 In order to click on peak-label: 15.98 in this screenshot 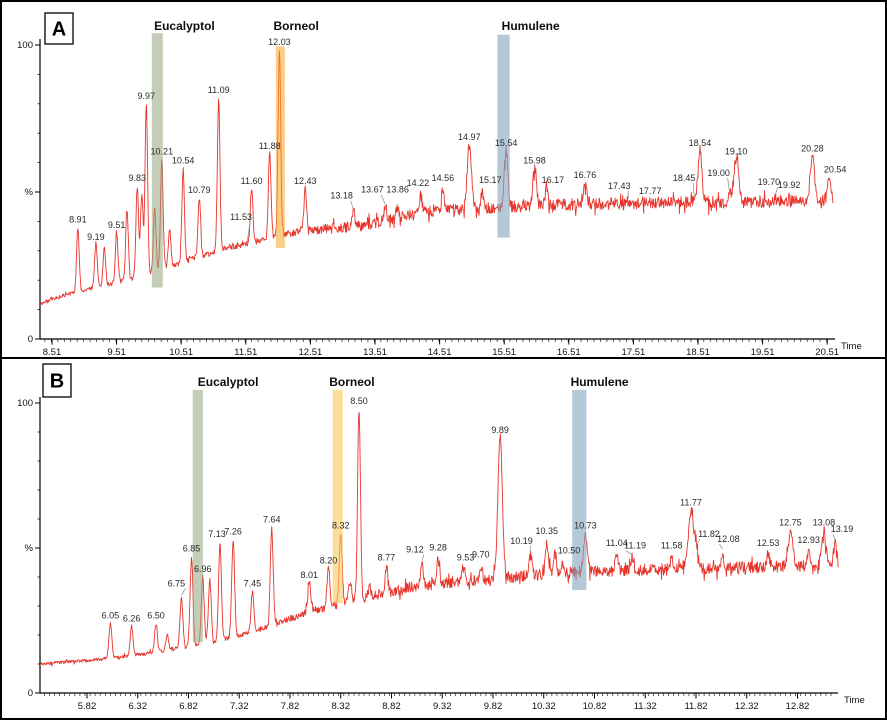, I will do `click(534, 160)`.